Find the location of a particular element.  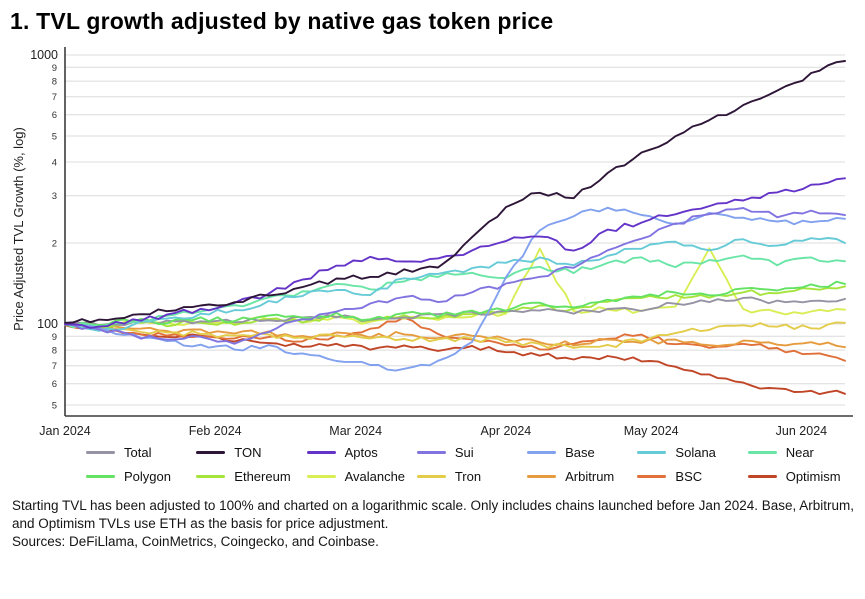

legend-swatch-base is located at coordinates (542, 452).